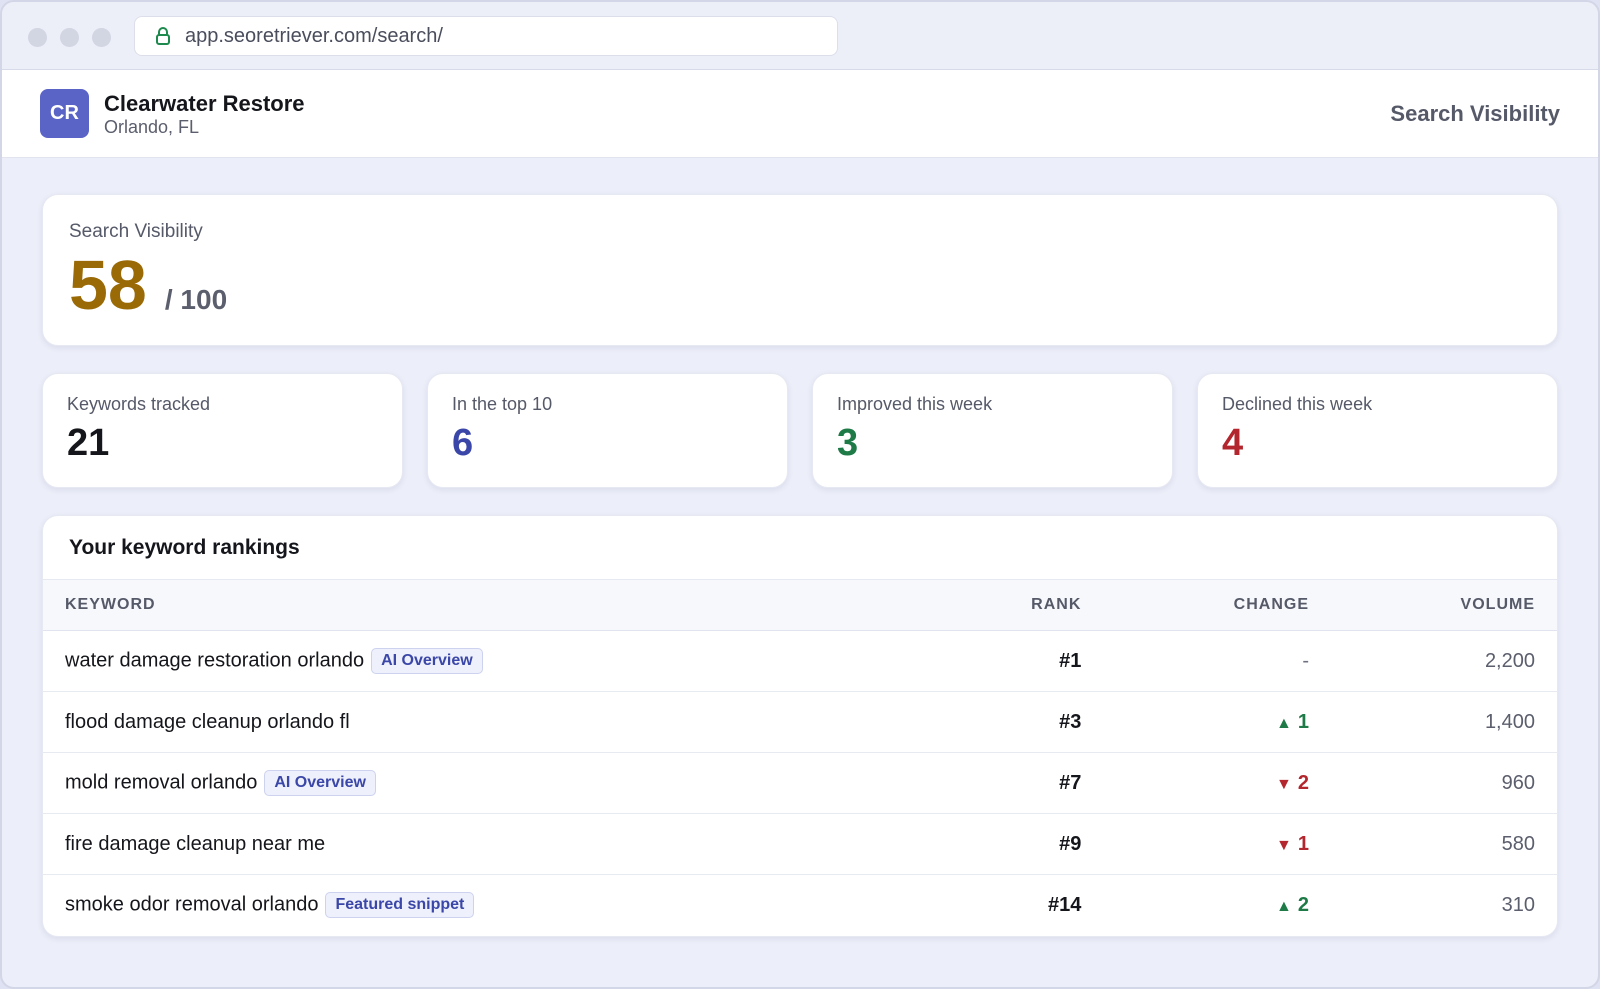 This screenshot has width=1600, height=989. Describe the element at coordinates (64, 113) in the screenshot. I see `business-avatar: CR` at that location.